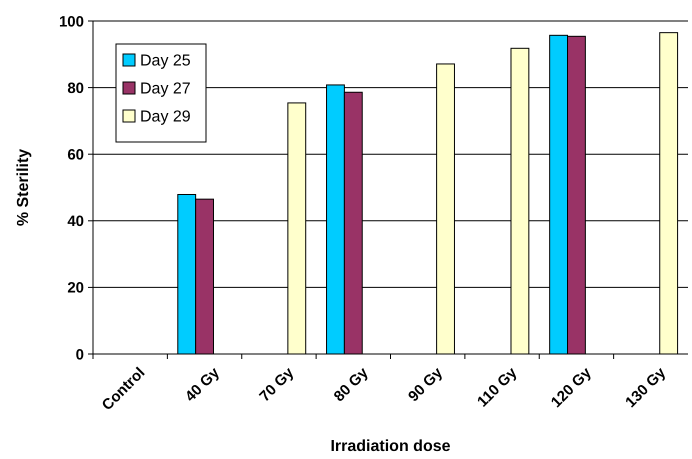 Image resolution: width=692 pixels, height=459 pixels. What do you see at coordinates (75, 88) in the screenshot?
I see `y-tick-label: 80` at bounding box center [75, 88].